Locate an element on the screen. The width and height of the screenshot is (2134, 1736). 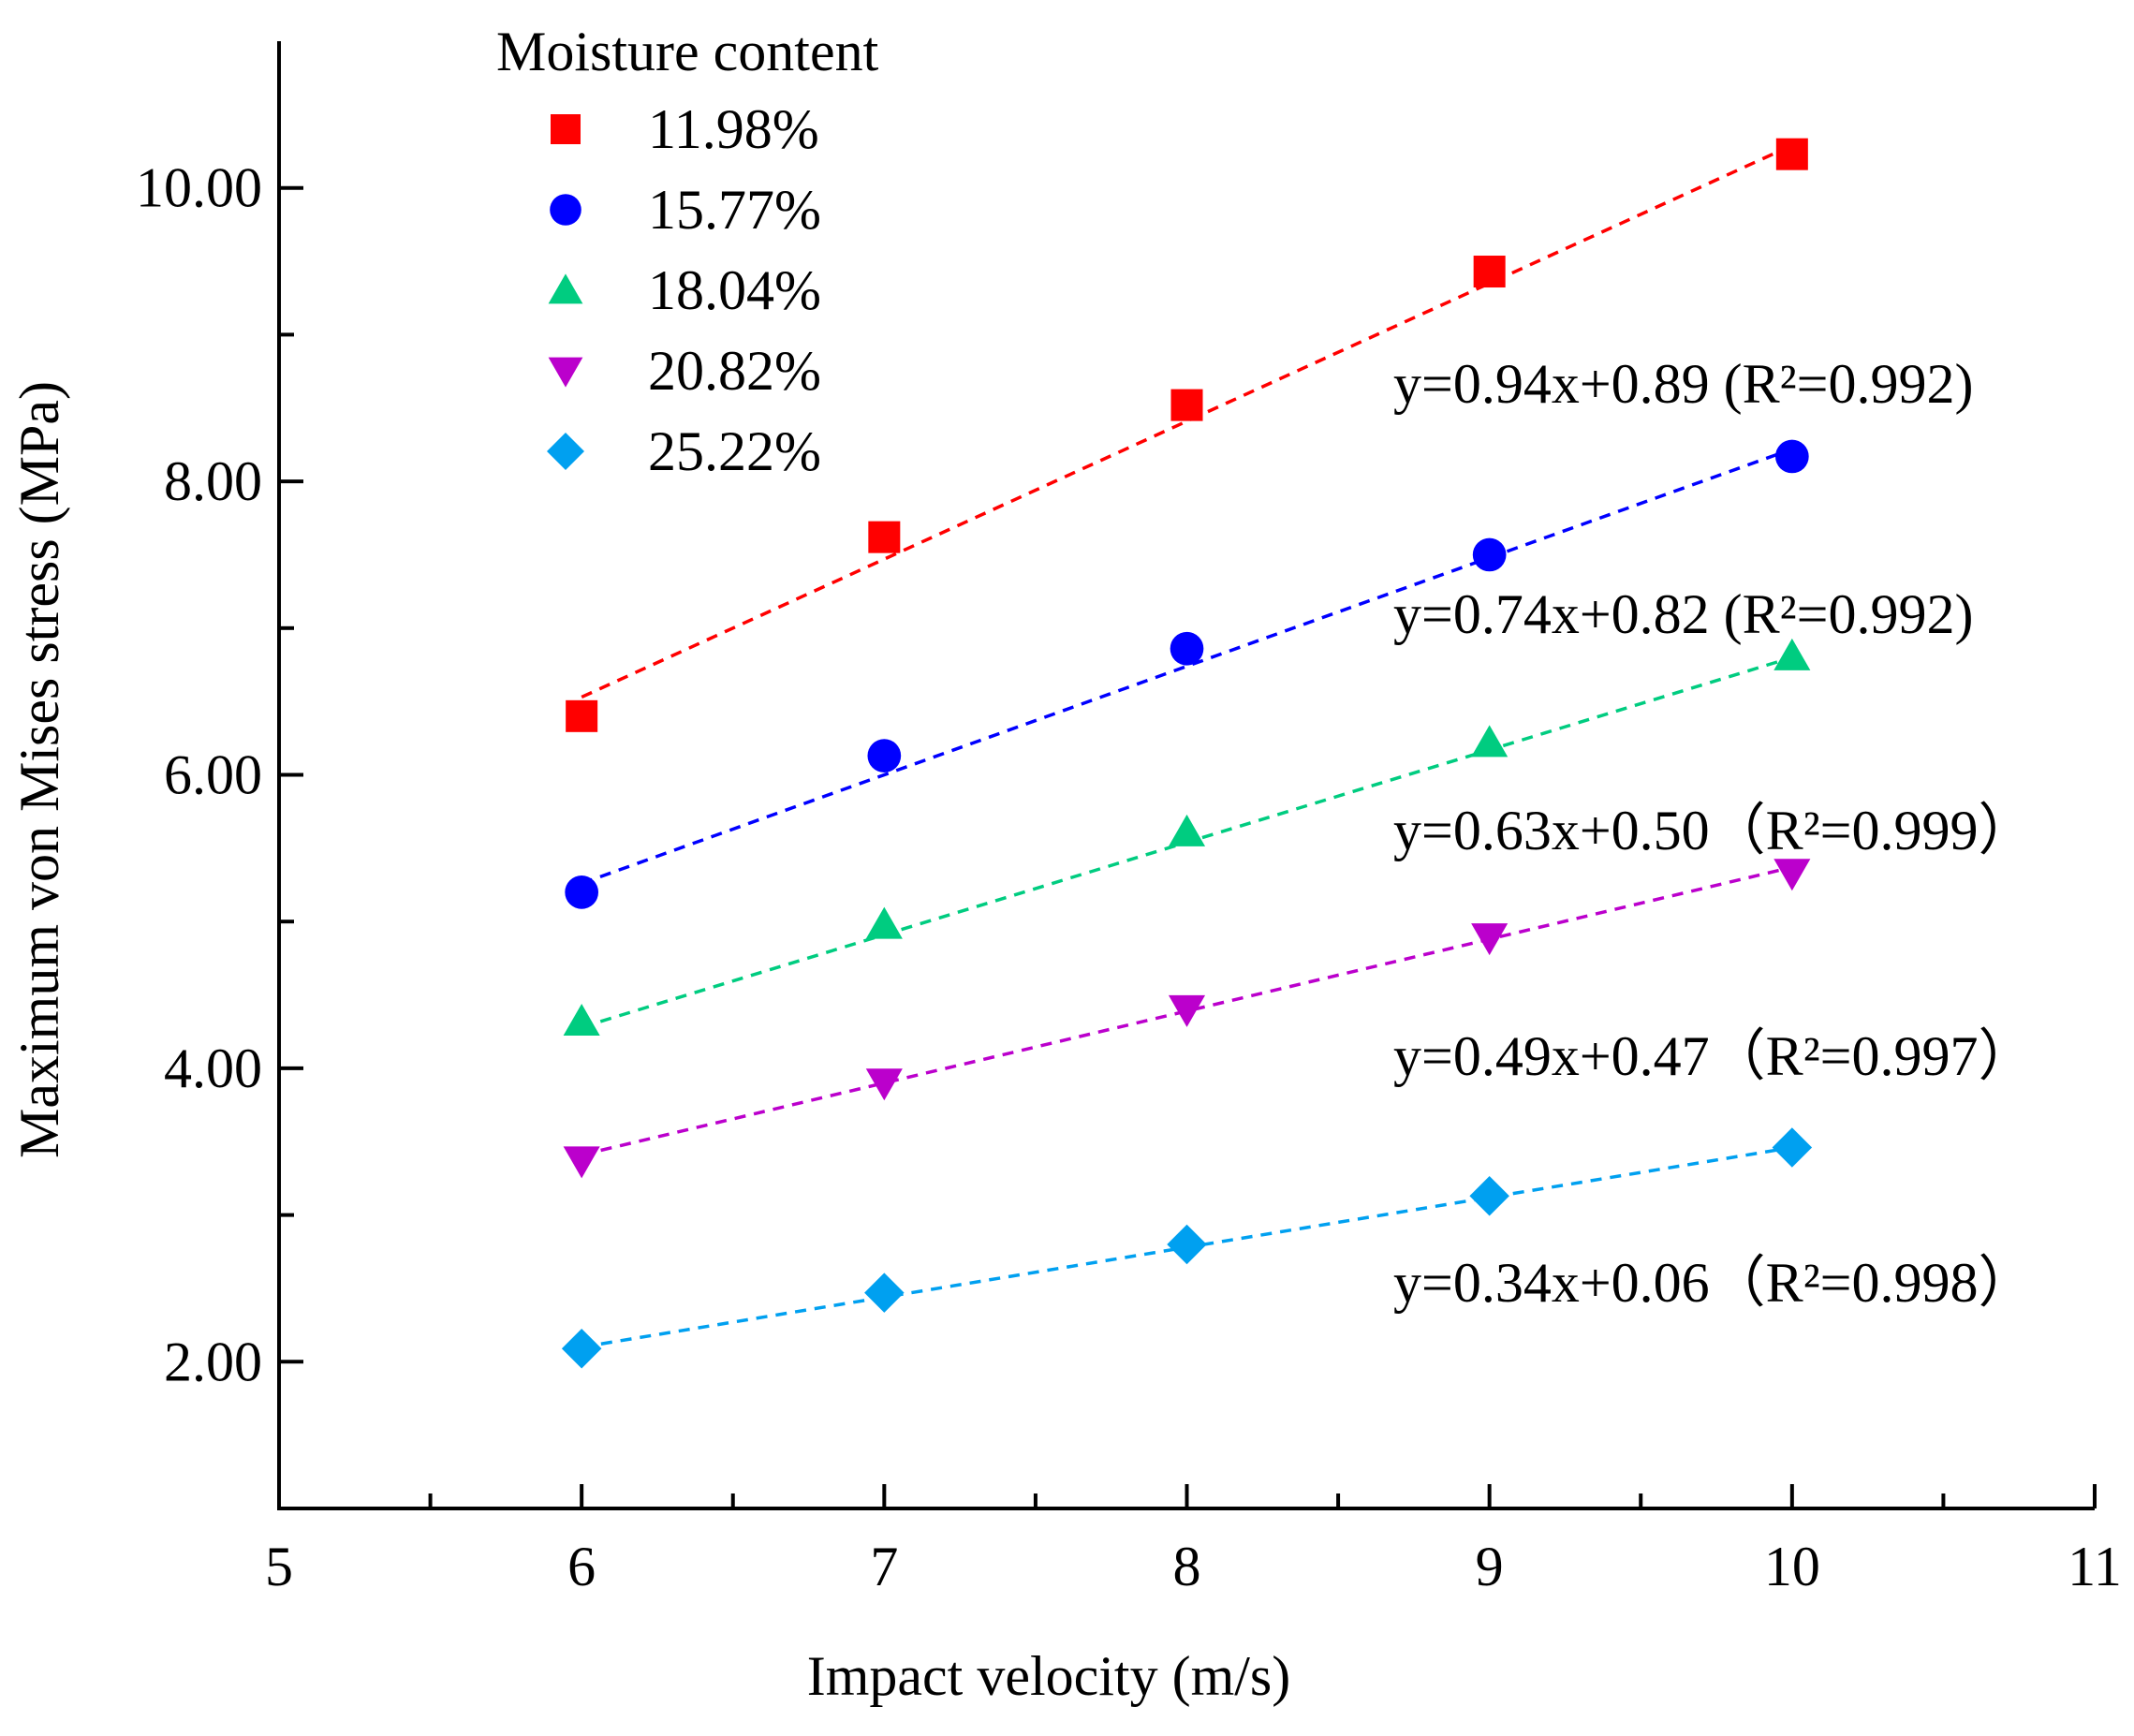
legend-label-5: 25.22% is located at coordinates (734, 451).